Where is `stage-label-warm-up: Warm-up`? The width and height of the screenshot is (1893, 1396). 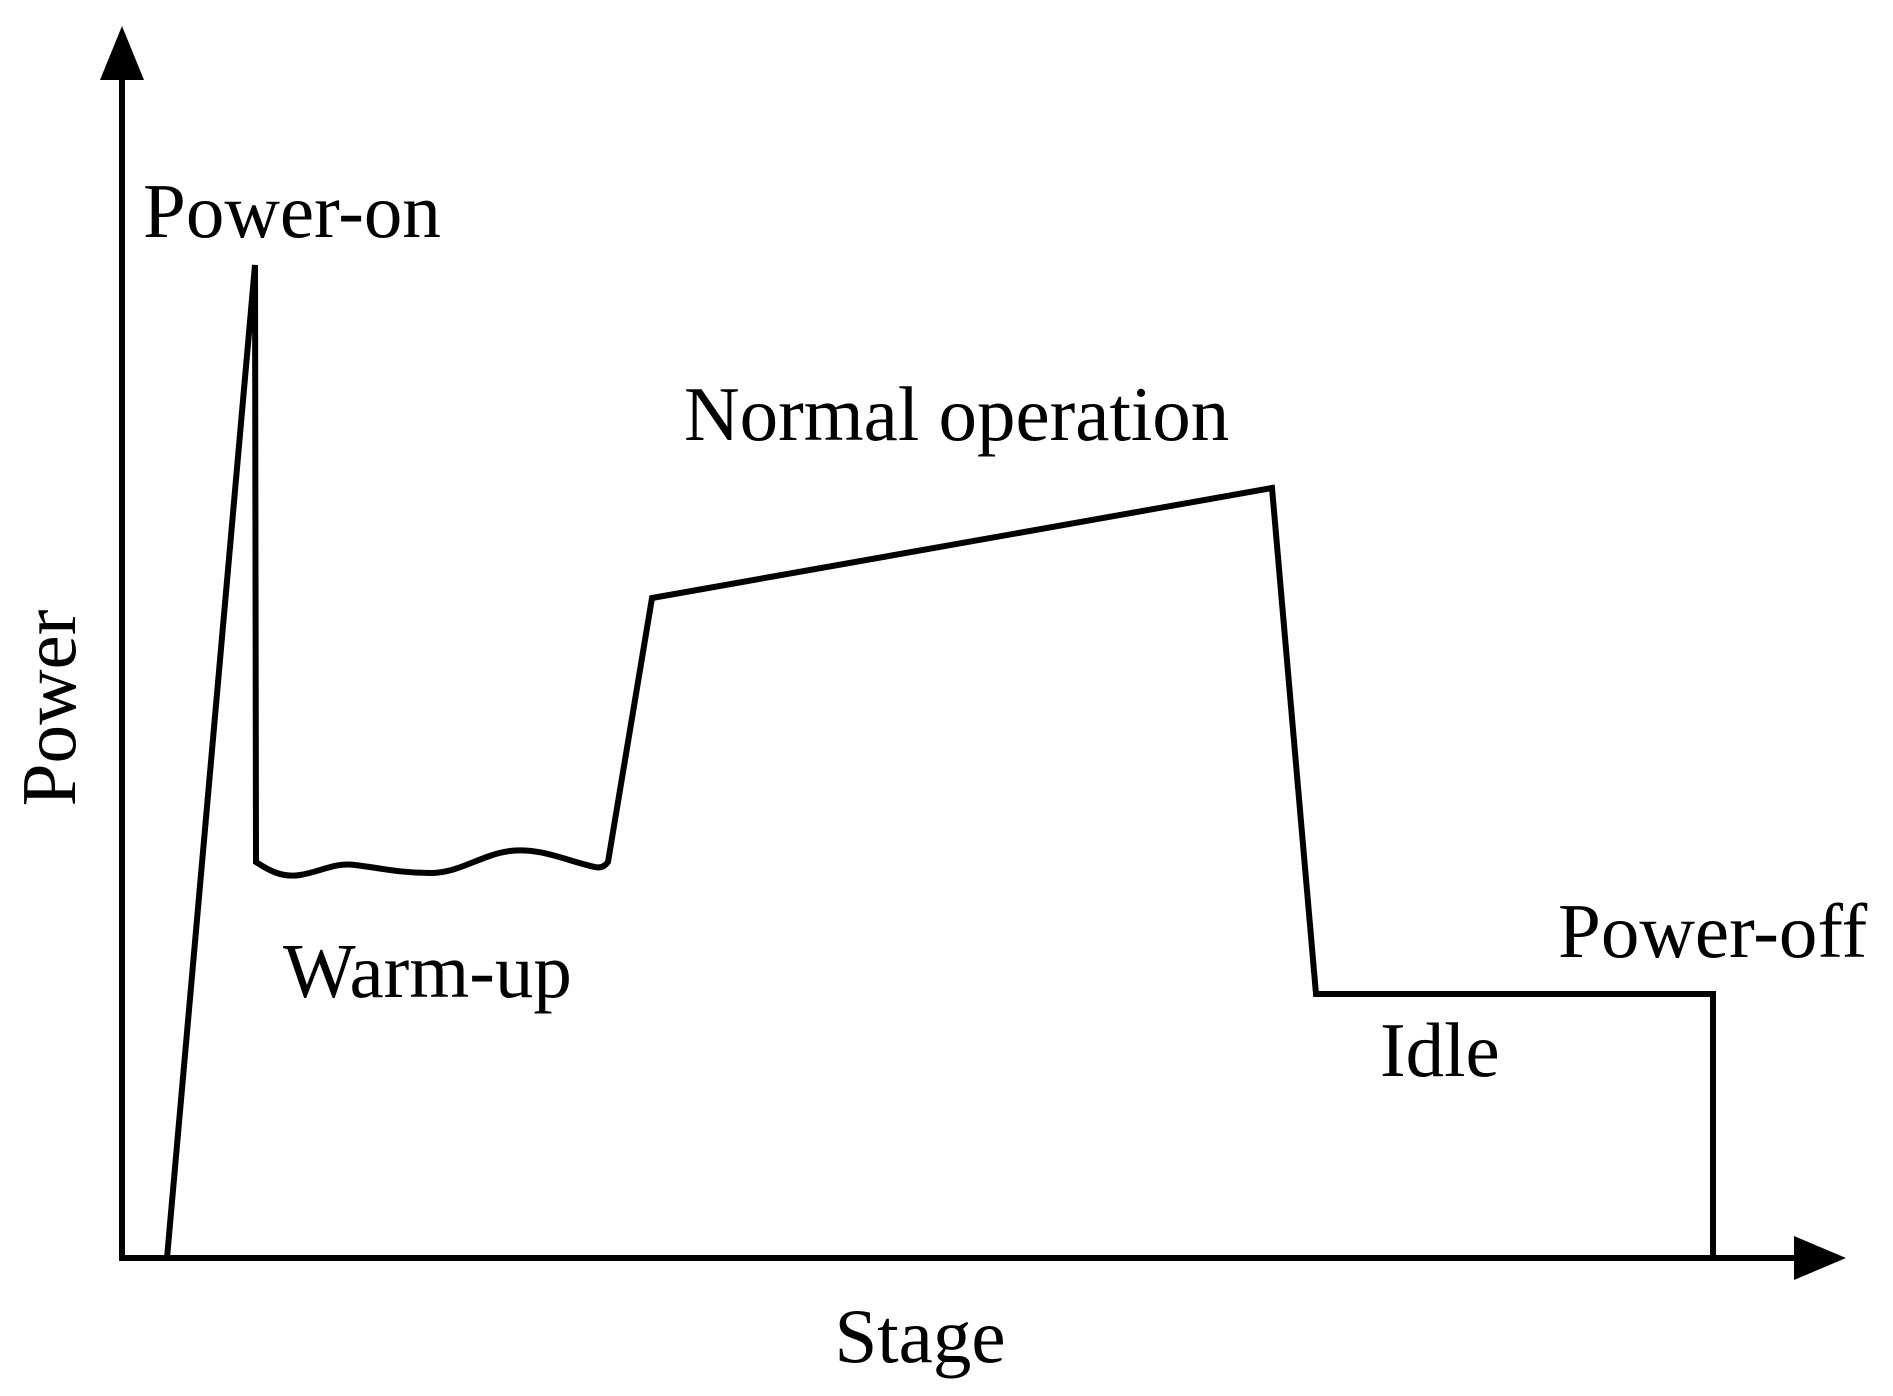
stage-label-warm-up: Warm-up is located at coordinates (427, 971).